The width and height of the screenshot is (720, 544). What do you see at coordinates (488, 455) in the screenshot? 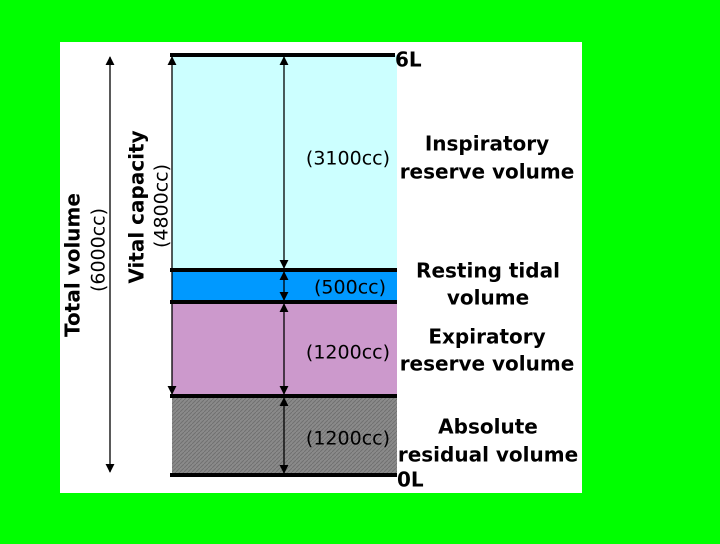
I see `compartment-label: residual volume` at bounding box center [488, 455].